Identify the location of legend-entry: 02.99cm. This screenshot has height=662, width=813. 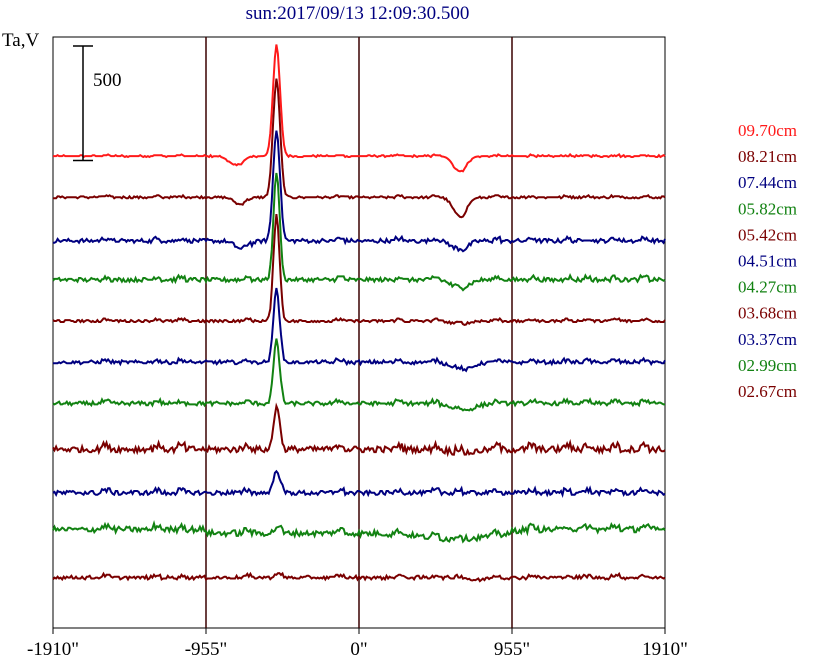
(767, 365).